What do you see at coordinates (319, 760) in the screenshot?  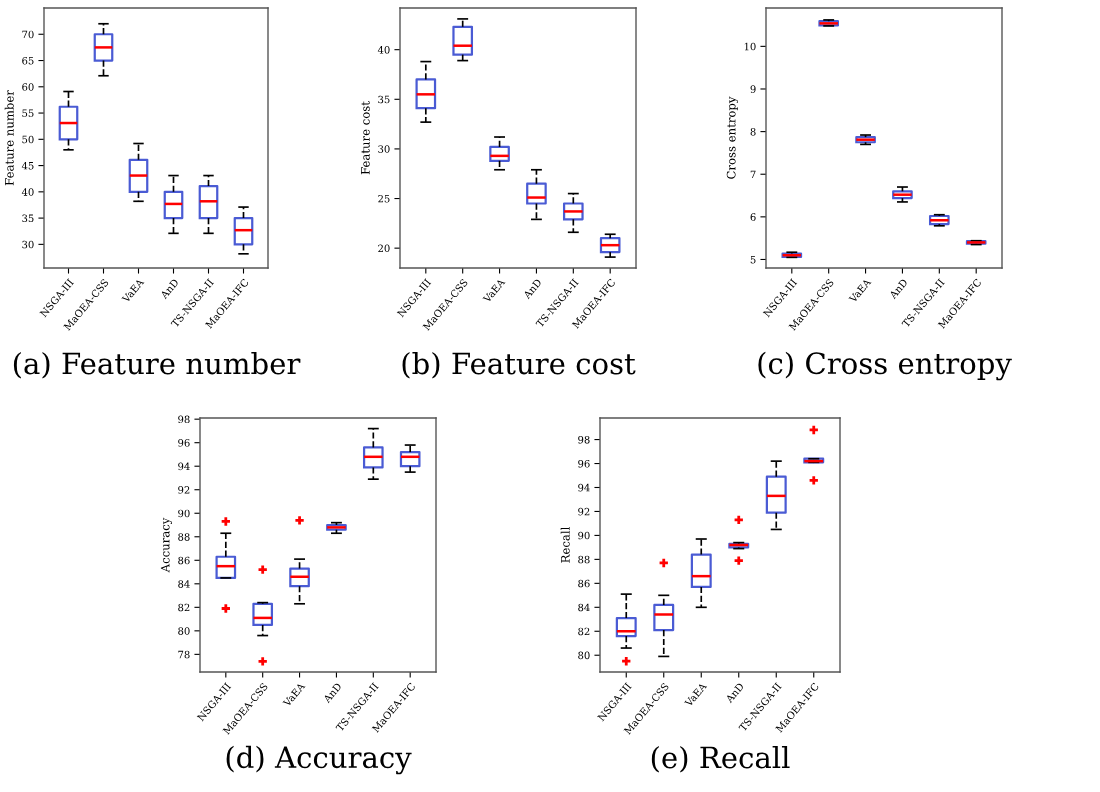 I see `text: (d) Accuracy` at bounding box center [319, 760].